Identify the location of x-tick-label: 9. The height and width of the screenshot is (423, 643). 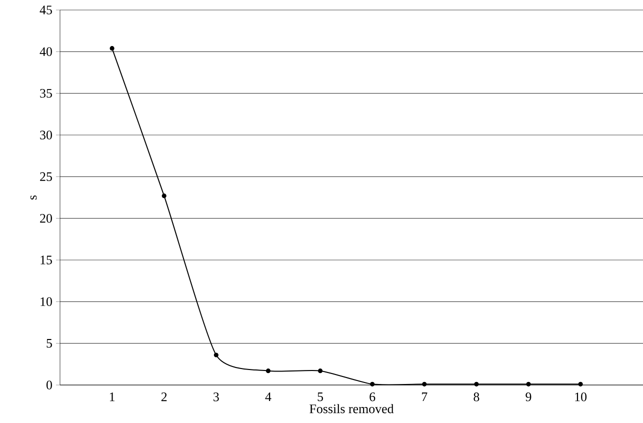
(529, 397).